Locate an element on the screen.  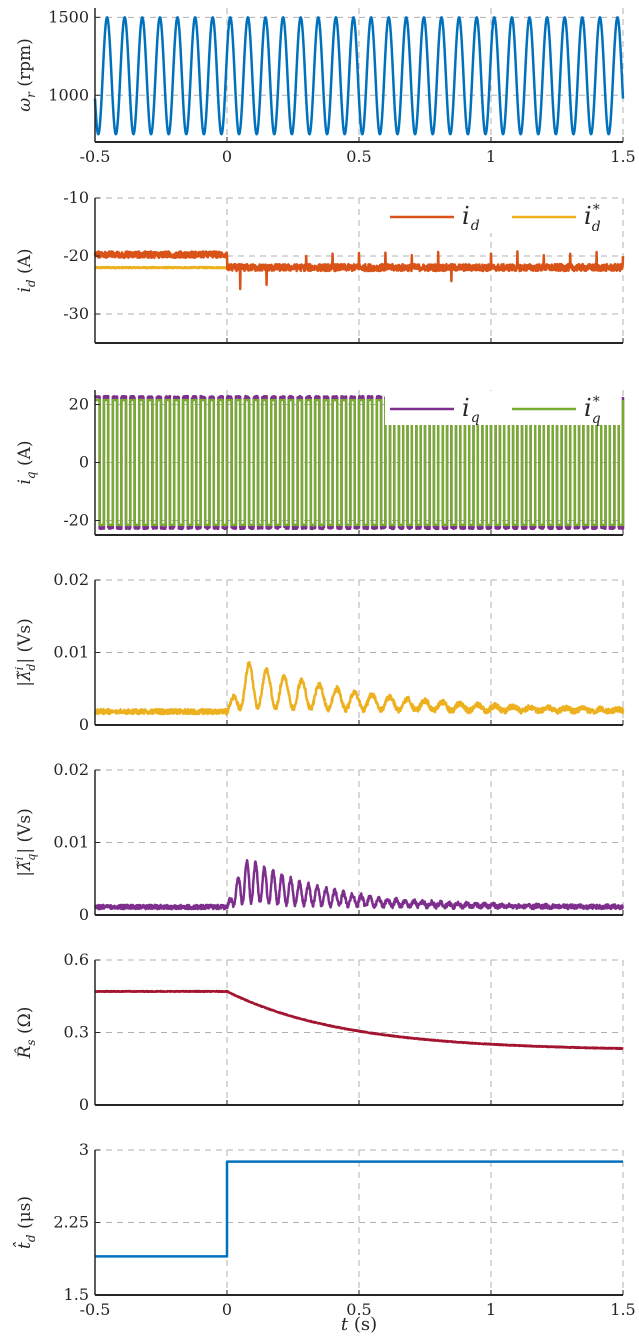
legend-entry: i* q is located at coordinates (592, 410).